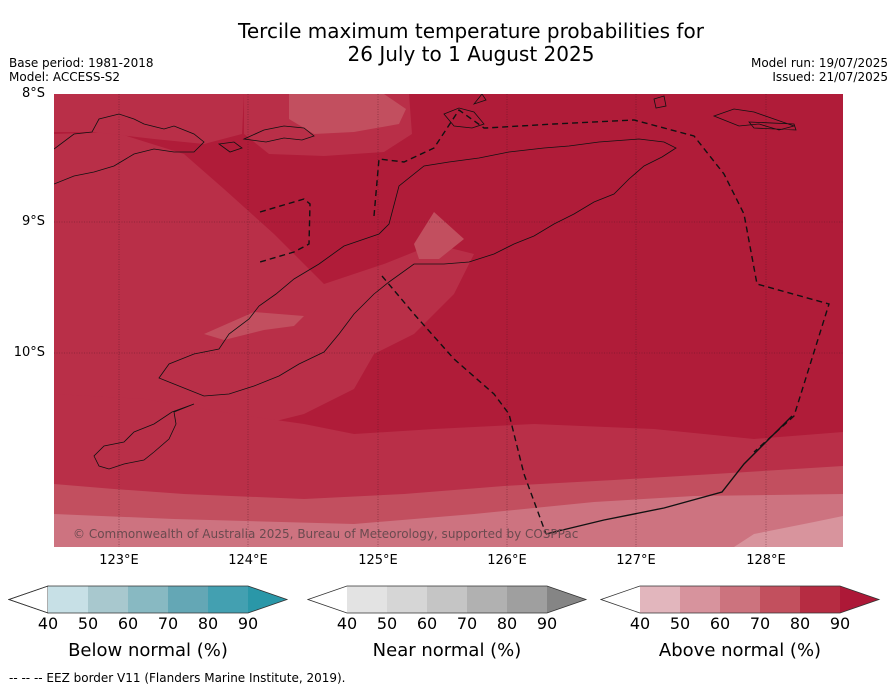  I want to click on lat-label-10s: 10°S, so click(29, 352).